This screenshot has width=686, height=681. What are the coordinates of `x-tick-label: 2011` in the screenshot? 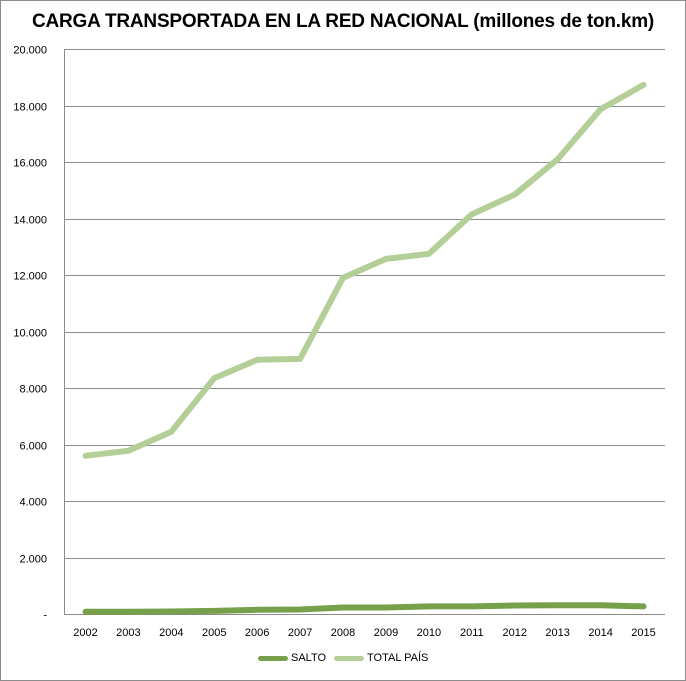 It's located at (472, 633).